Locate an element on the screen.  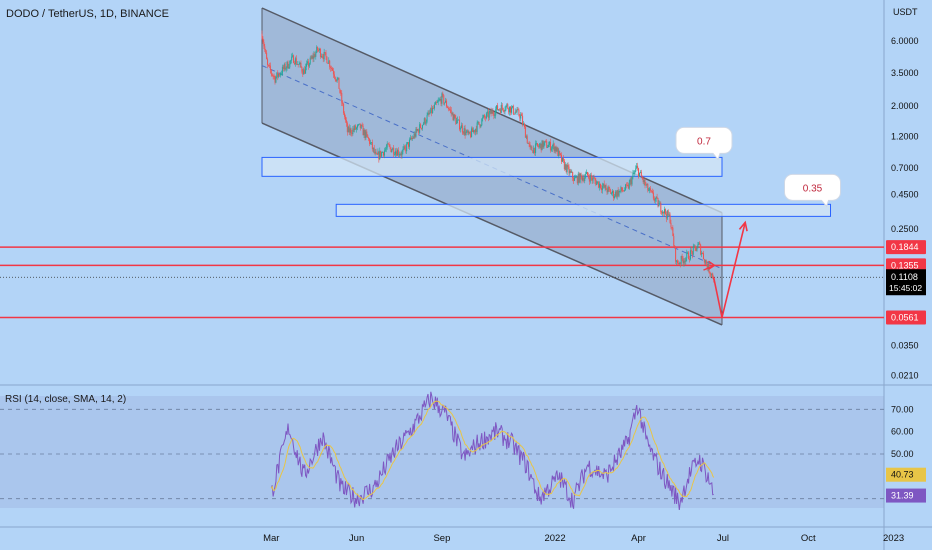
time-tick-0: Mar is located at coordinates (271, 538).